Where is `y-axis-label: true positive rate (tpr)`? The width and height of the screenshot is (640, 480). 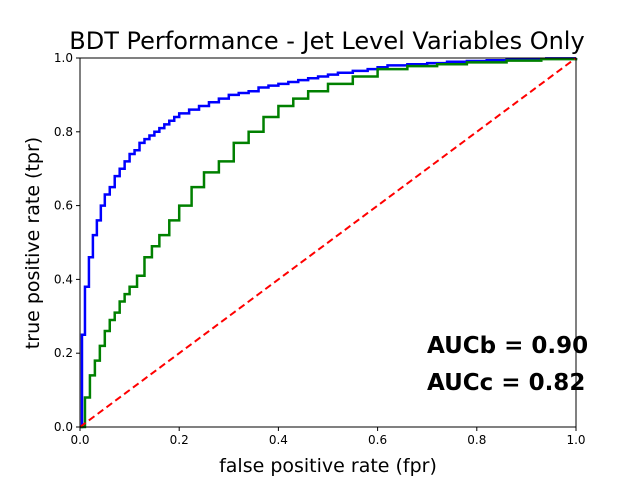
y-axis-label: true positive rate (tpr) is located at coordinates (33, 243).